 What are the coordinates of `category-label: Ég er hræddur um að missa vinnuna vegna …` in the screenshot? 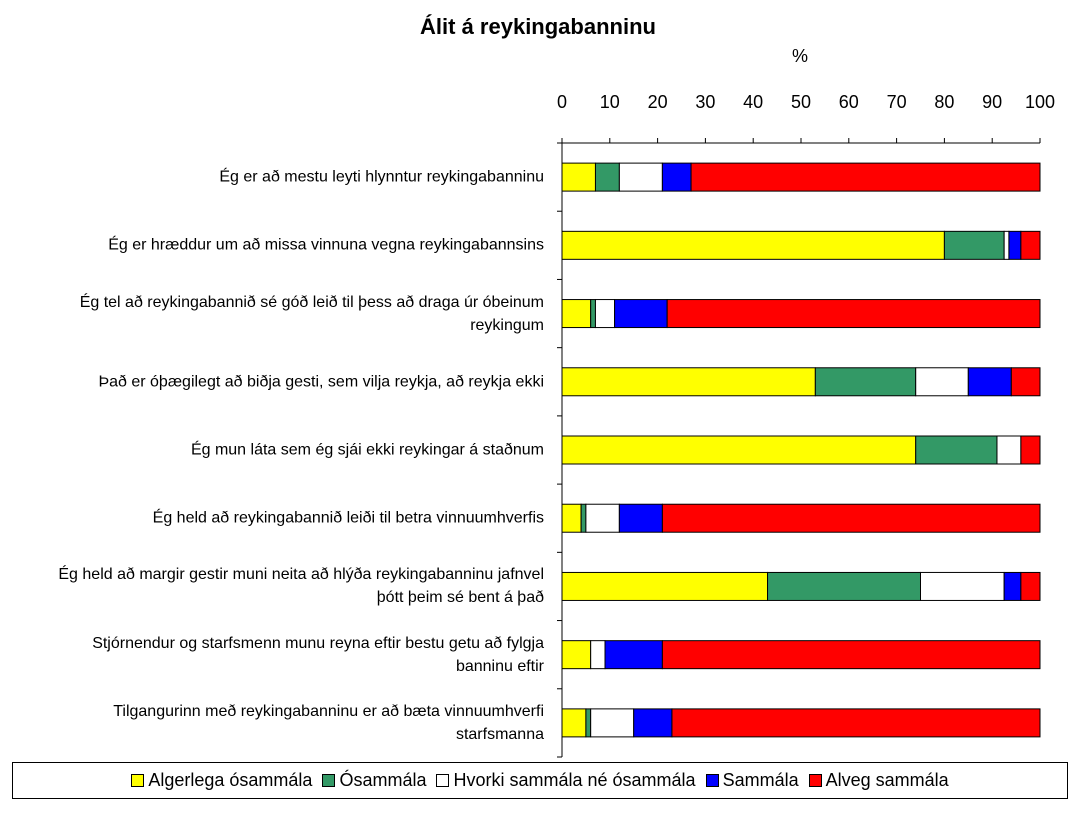 It's located at (326, 245).